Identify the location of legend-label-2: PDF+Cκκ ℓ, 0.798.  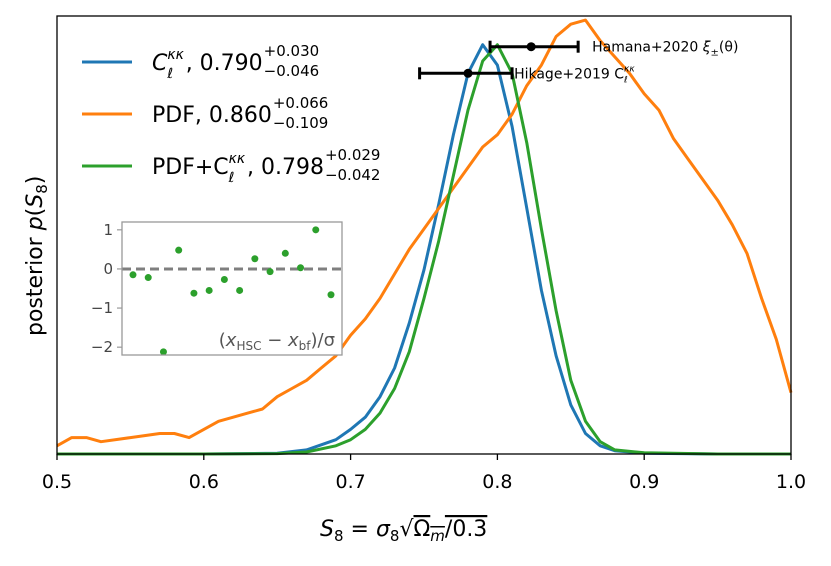
(238, 168).